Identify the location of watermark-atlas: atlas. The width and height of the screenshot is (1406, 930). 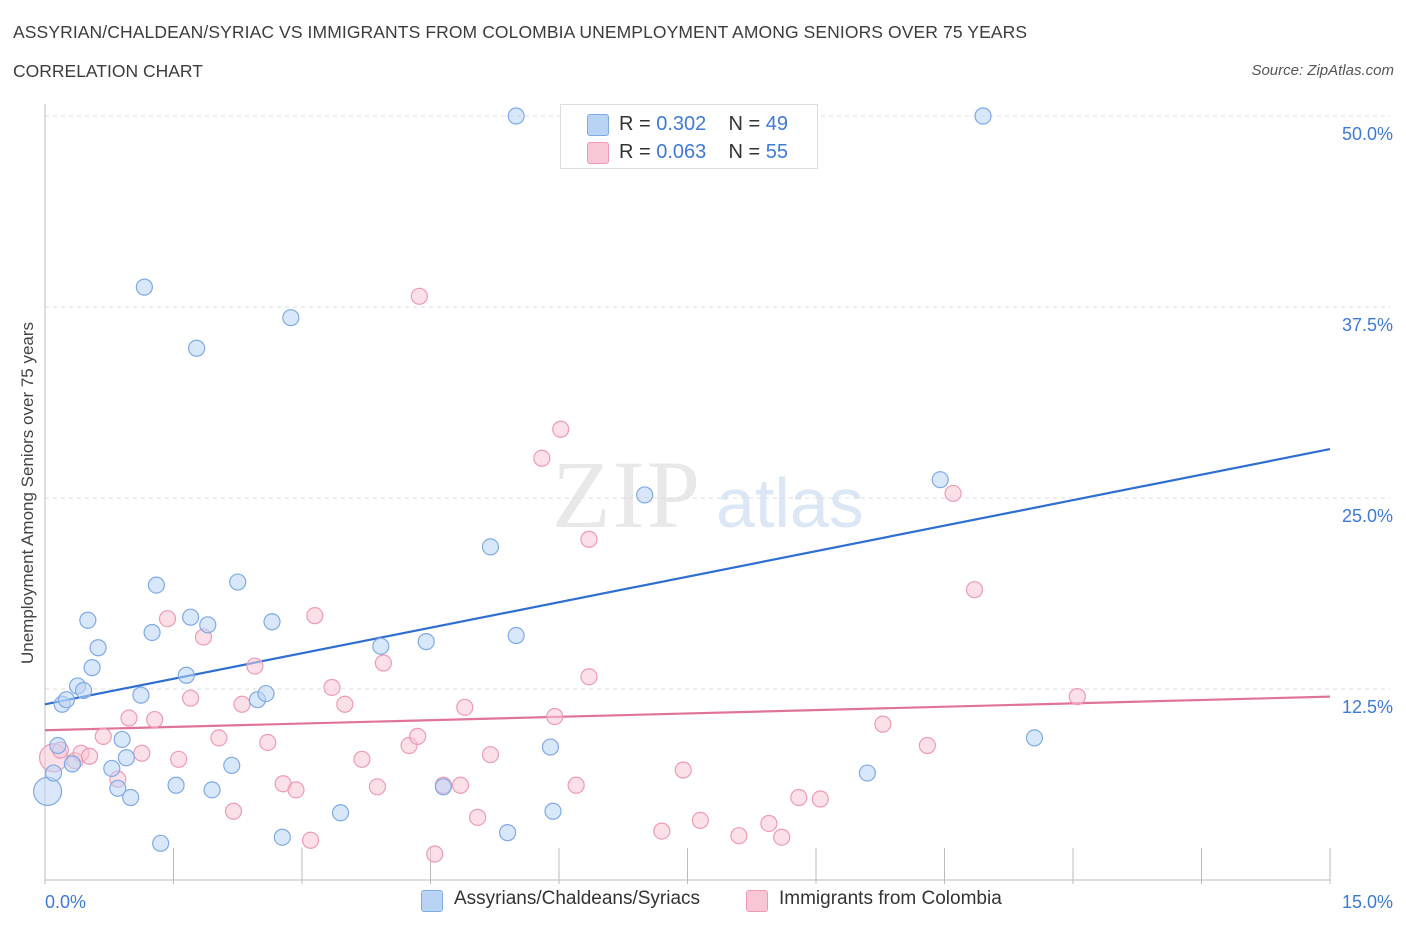
(790, 503).